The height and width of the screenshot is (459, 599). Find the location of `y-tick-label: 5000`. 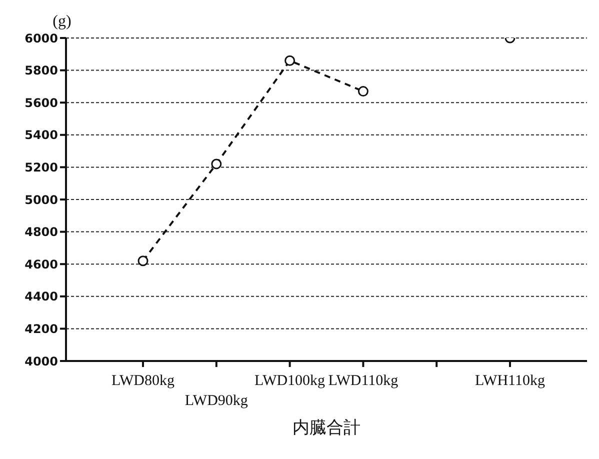

y-tick-label: 5000 is located at coordinates (41, 199).